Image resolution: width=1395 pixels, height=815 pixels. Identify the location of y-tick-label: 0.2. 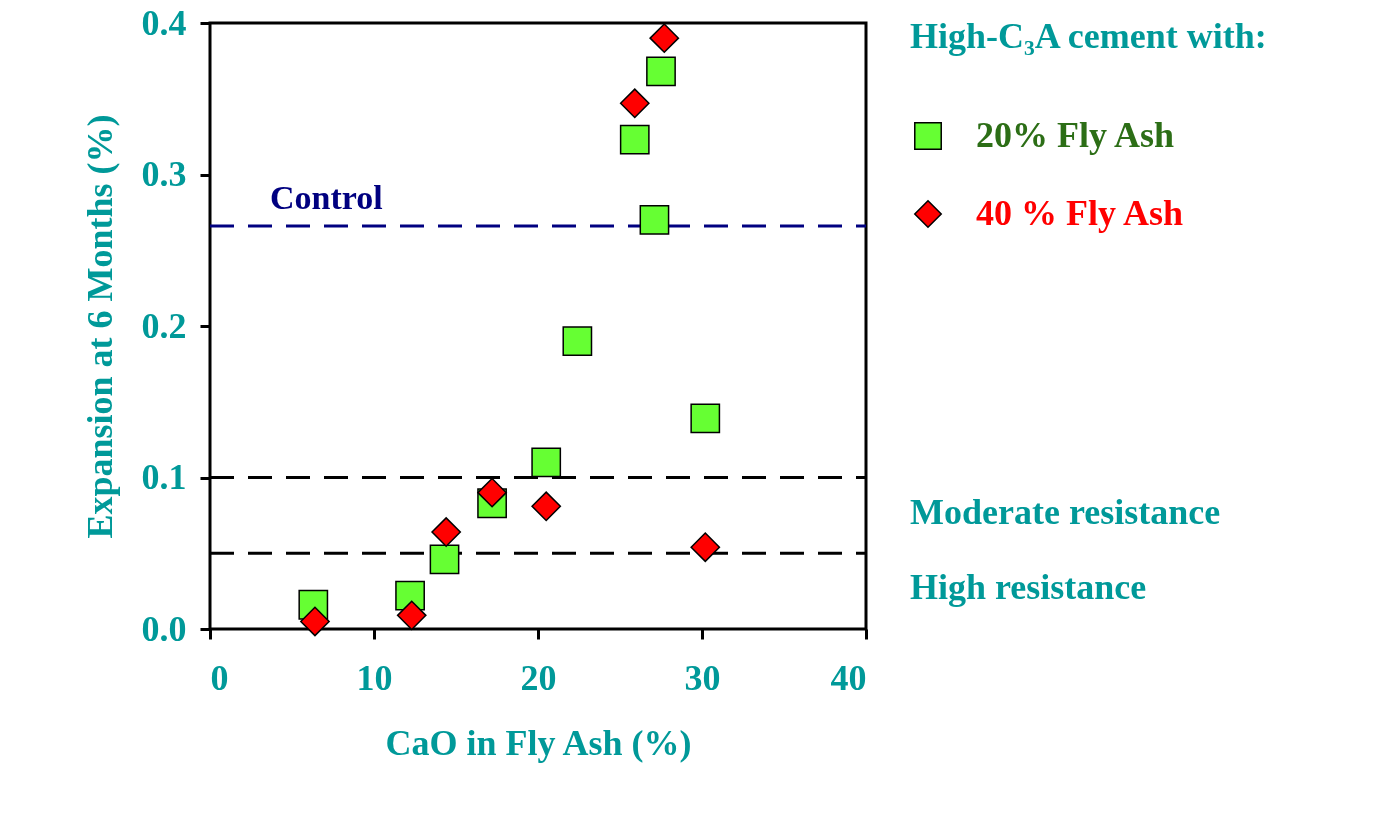
(164, 325).